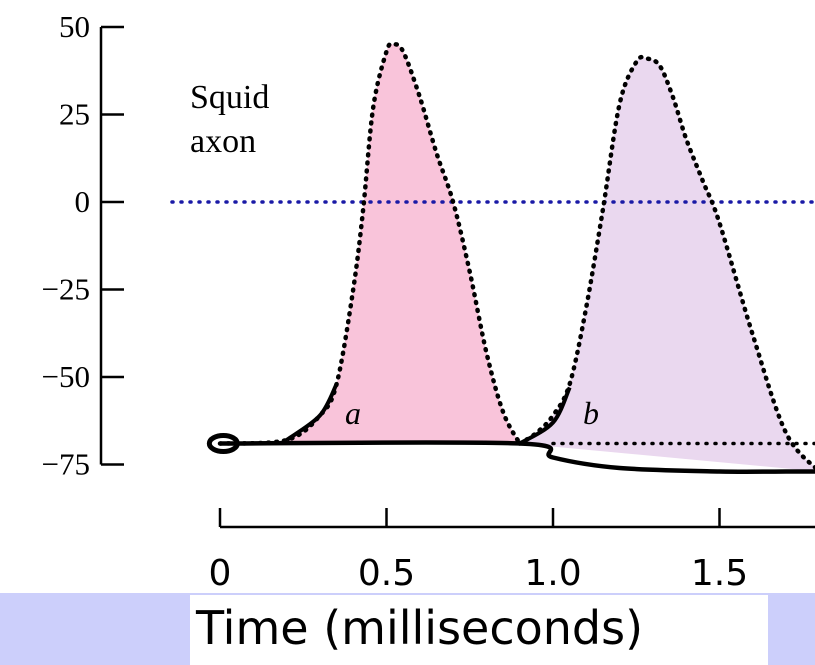 The image size is (815, 665). I want to click on x-tick-label: 0.5, so click(386, 573).